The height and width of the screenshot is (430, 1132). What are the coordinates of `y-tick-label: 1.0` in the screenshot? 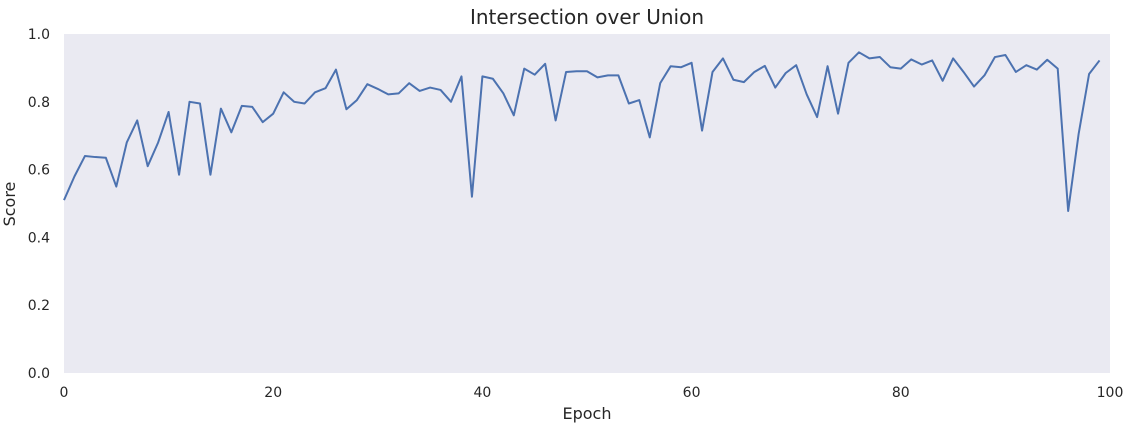 It's located at (39, 35).